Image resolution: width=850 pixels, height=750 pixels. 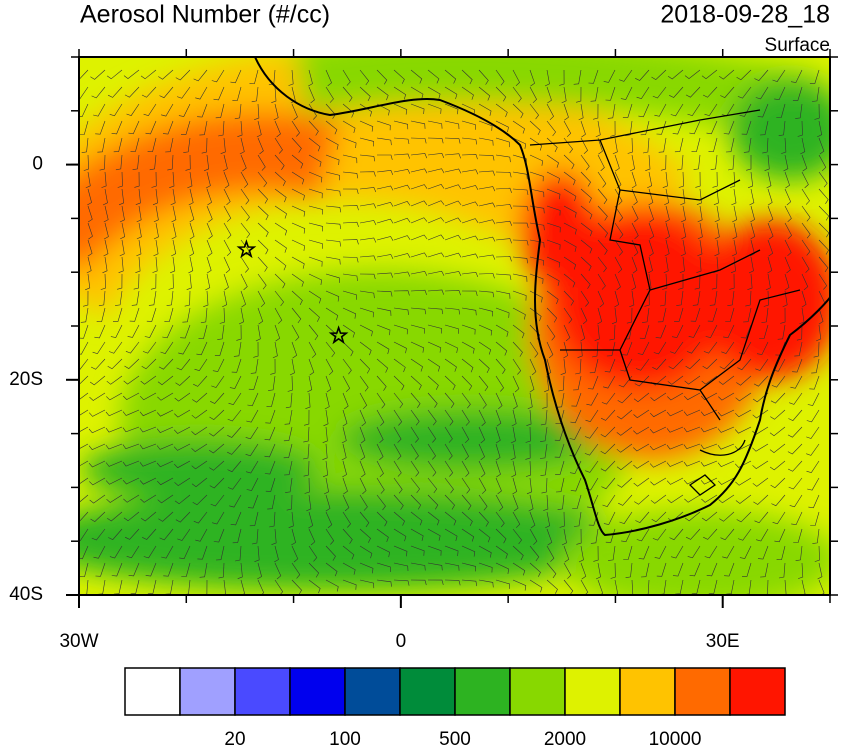 I want to click on colorbar-box, so click(x=592, y=691).